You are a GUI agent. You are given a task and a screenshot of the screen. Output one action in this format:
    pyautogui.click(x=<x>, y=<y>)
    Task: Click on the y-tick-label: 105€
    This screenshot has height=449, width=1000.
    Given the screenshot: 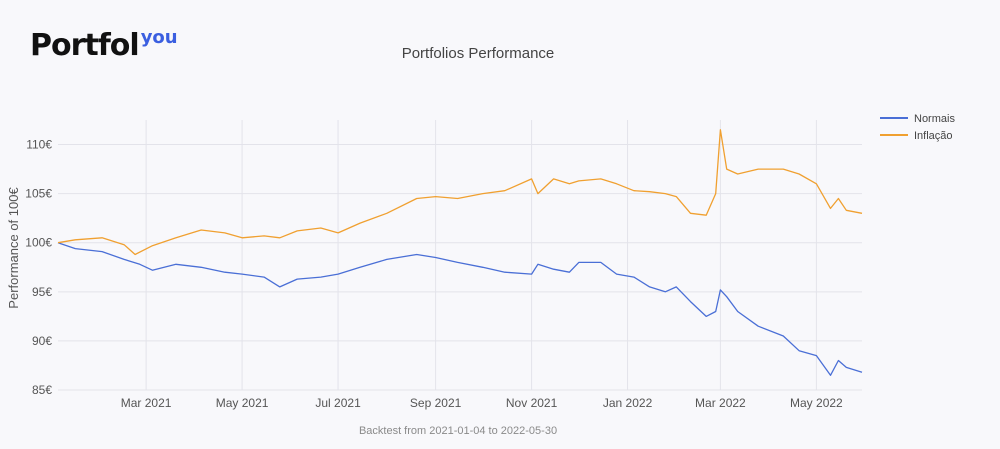 What is the action you would take?
    pyautogui.click(x=38, y=194)
    